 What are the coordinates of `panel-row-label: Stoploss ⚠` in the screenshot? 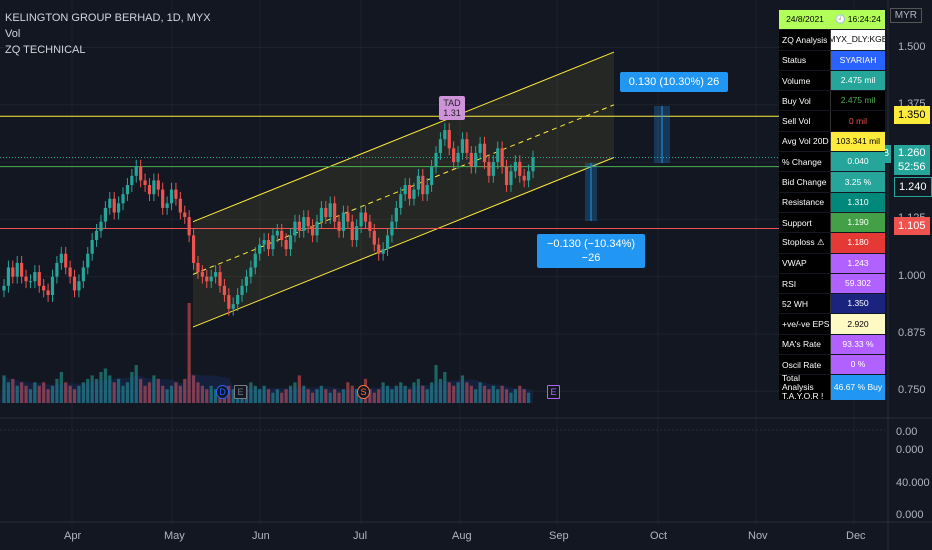 It's located at (805, 243).